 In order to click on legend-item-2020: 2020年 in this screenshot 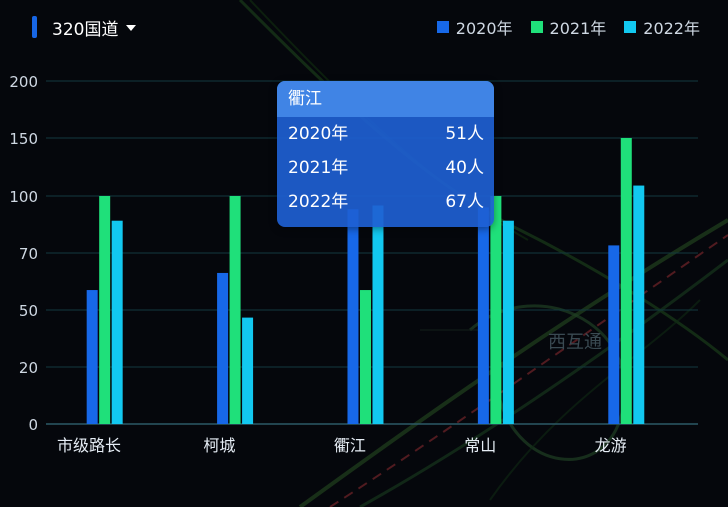, I will do `click(474, 27)`.